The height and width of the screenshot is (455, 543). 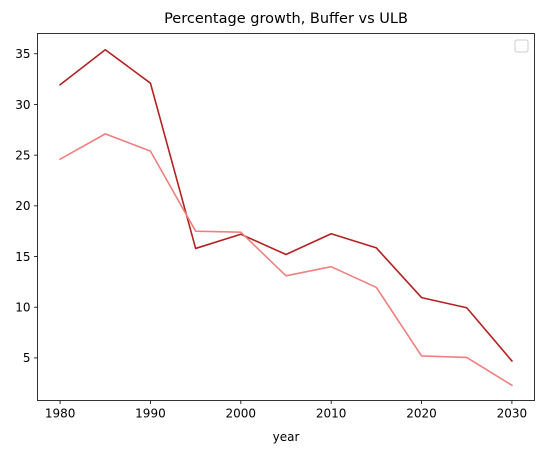 What do you see at coordinates (22, 105) in the screenshot?
I see `y-tick-label: 30` at bounding box center [22, 105].